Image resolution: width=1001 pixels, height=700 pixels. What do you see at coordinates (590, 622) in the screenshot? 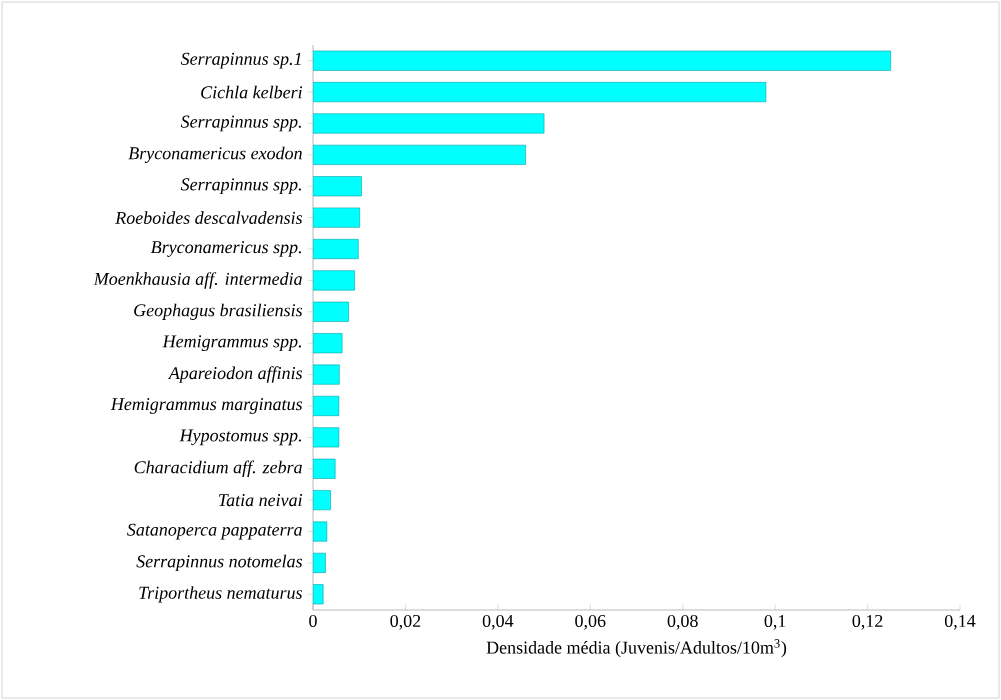
I see `x-tick-label: 0,06` at bounding box center [590, 622].